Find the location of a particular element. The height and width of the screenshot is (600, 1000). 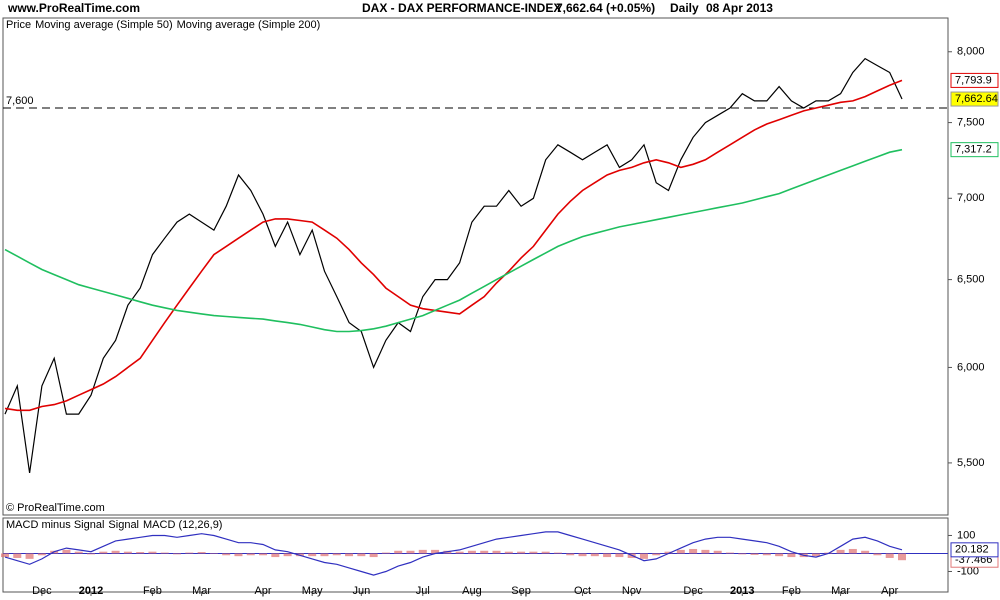

quote: 7,662.64 (+0.05%) is located at coordinates (605, 8).